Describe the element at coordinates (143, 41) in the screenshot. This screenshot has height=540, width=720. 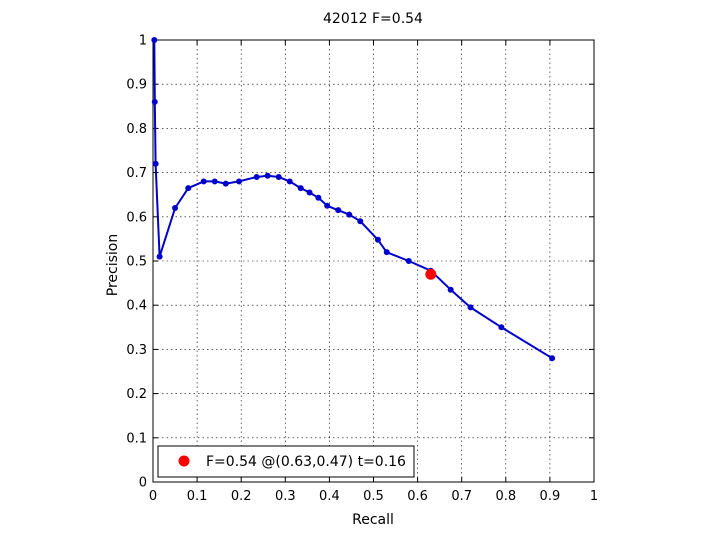
I see `y-tick-label: 1` at that location.